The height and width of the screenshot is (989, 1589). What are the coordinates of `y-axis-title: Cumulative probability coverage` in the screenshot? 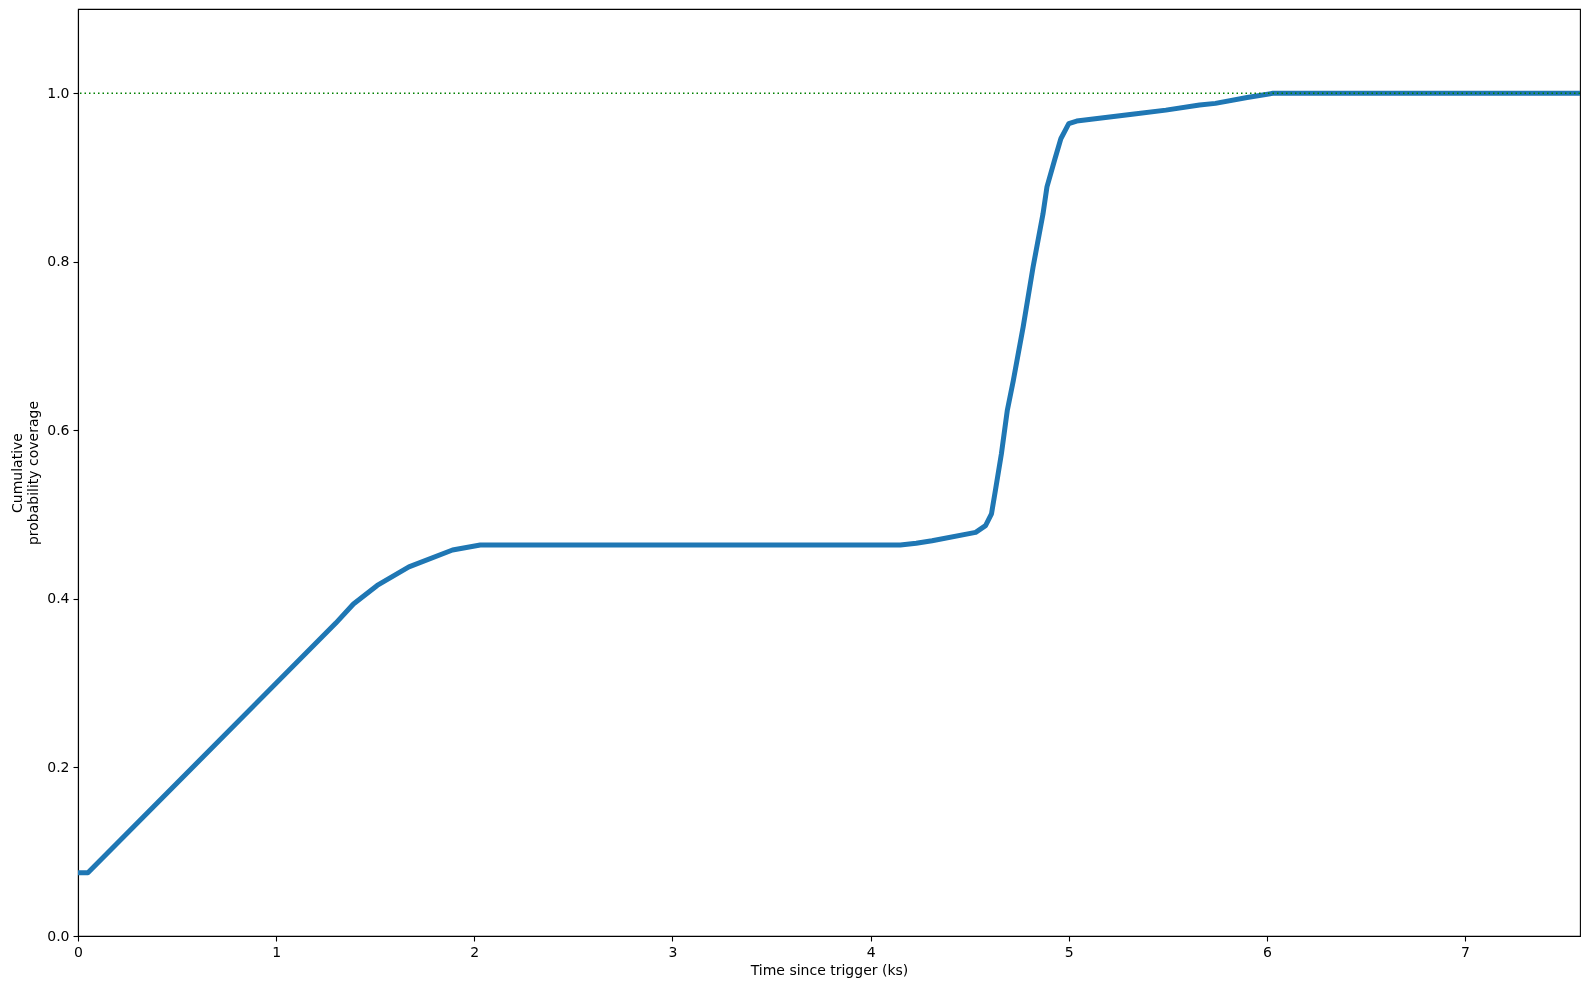 It's located at (25, 473).